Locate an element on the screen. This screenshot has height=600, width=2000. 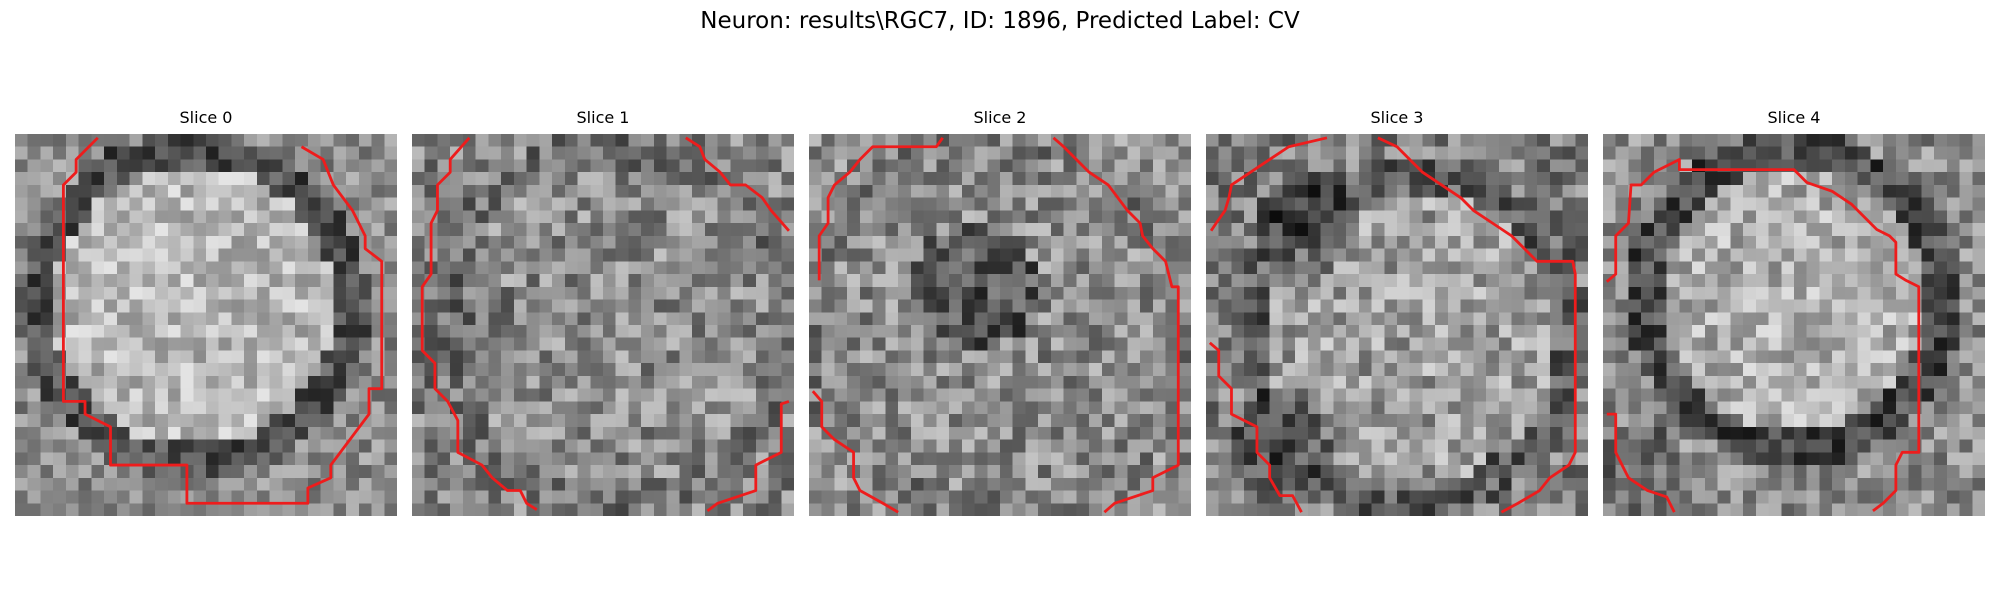
slice-title-3: Slice 3 is located at coordinates (1397, 117).